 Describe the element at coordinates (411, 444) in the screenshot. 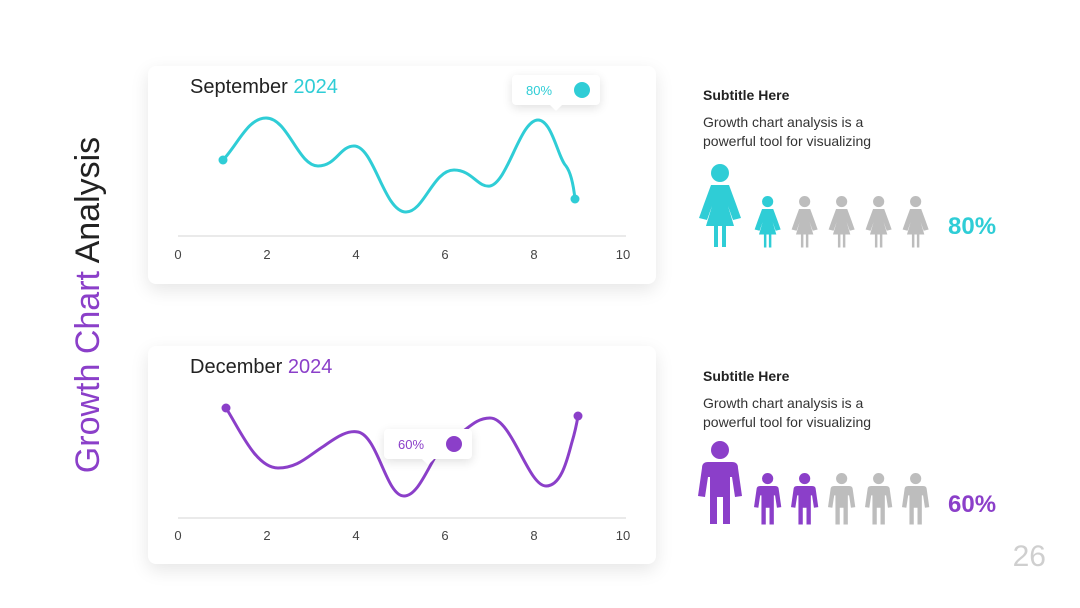

I see `tooltip-value: 60%` at that location.